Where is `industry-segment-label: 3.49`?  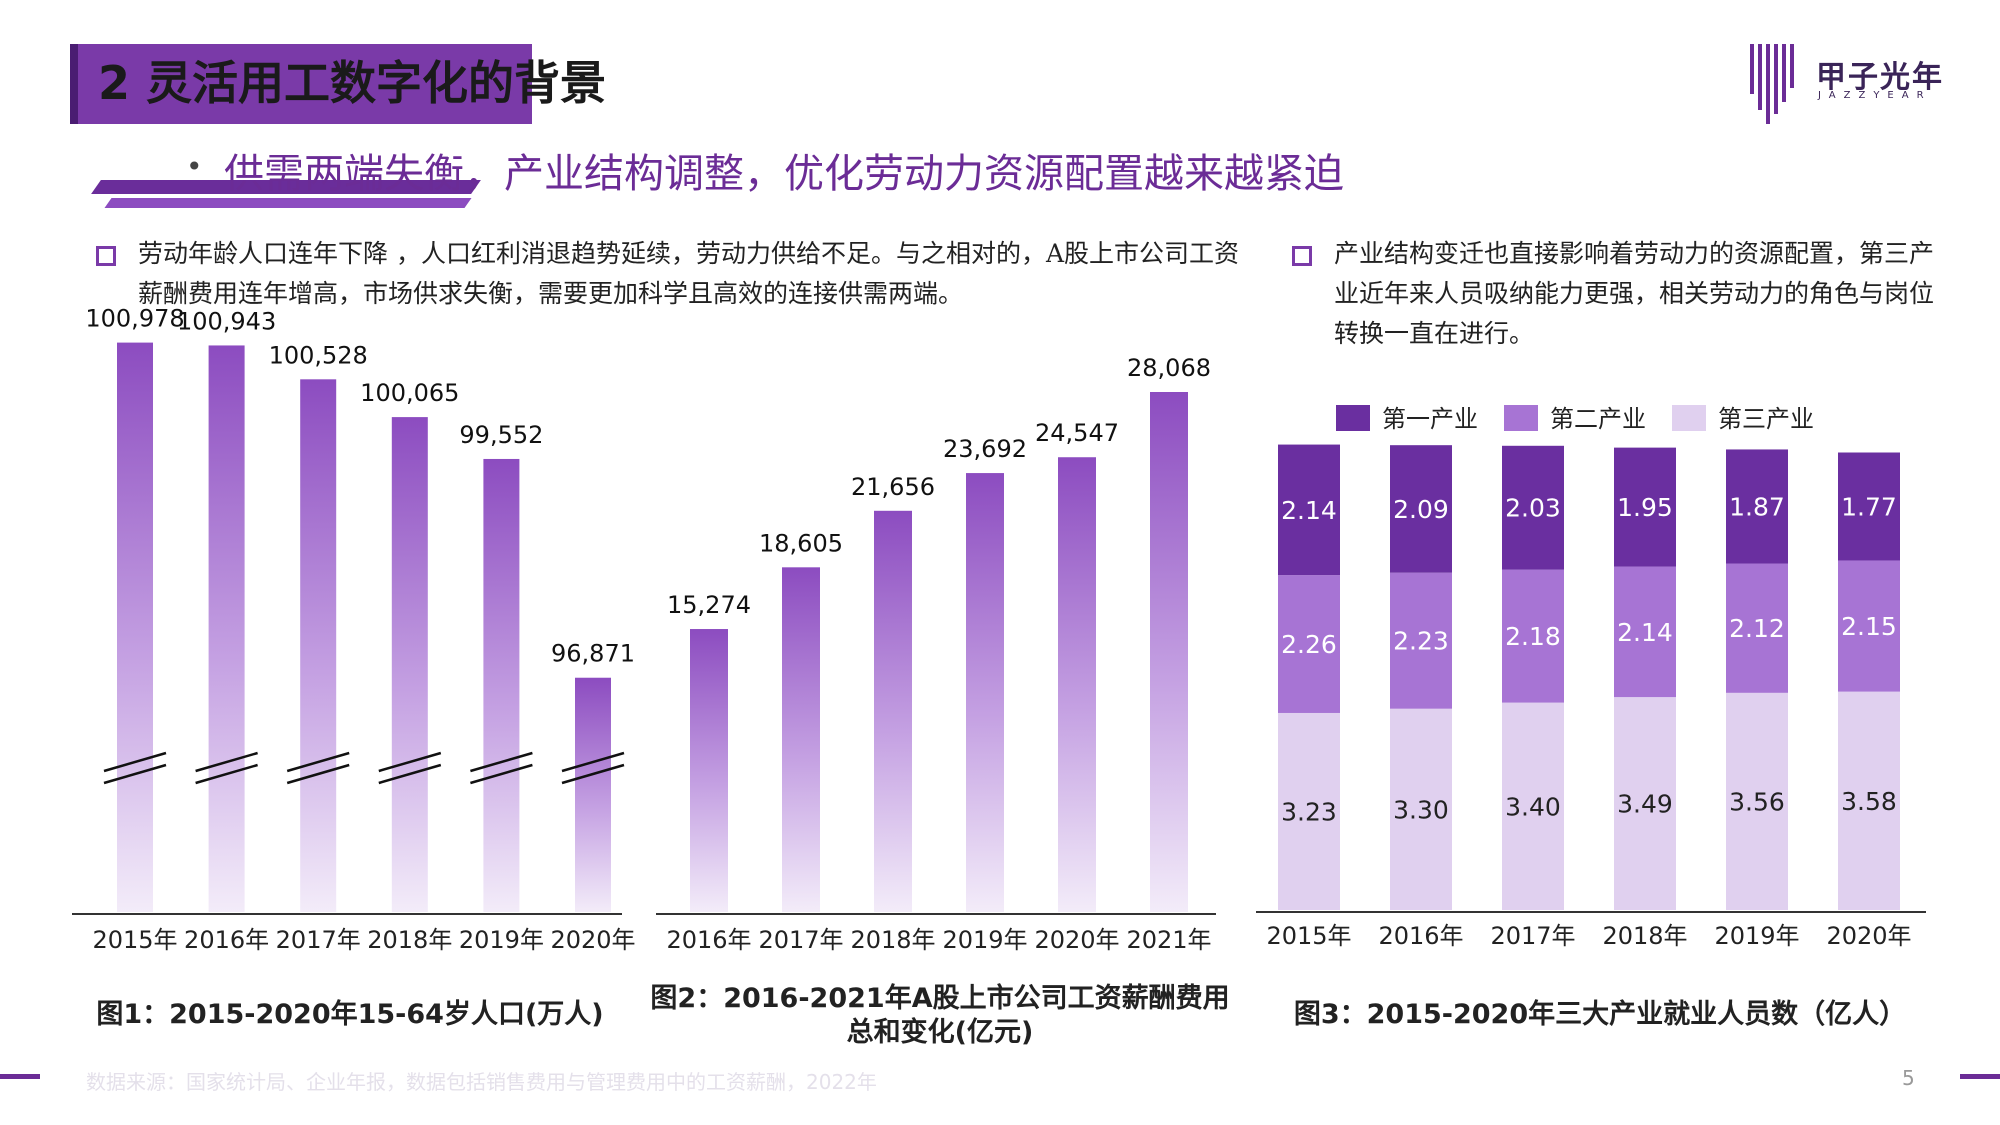
industry-segment-label: 3.49 is located at coordinates (1645, 804).